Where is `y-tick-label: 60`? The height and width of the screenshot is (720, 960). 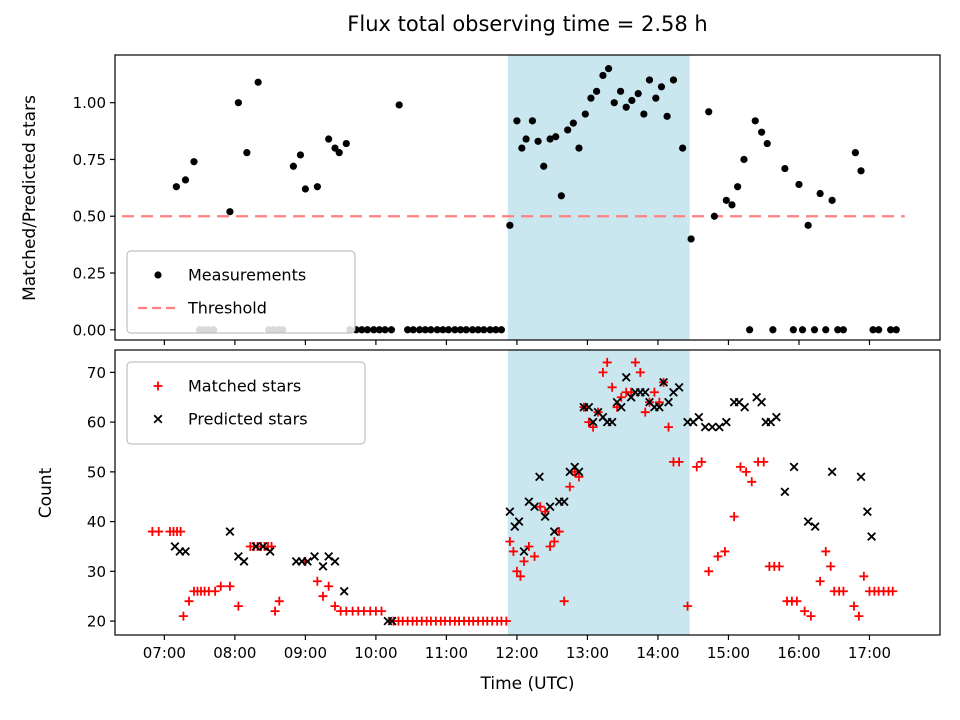 y-tick-label: 60 is located at coordinates (96, 423).